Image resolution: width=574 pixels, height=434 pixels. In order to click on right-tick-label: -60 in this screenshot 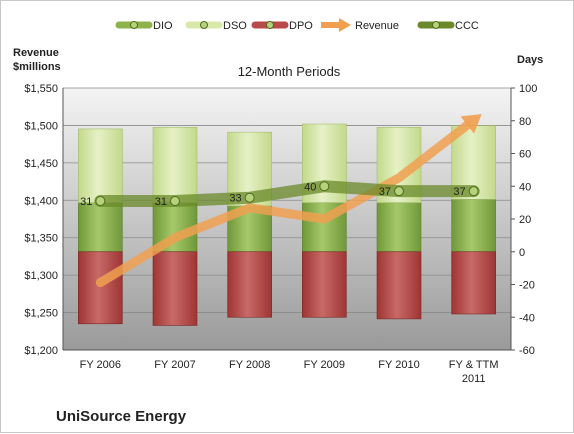, I will do `click(527, 351)`.